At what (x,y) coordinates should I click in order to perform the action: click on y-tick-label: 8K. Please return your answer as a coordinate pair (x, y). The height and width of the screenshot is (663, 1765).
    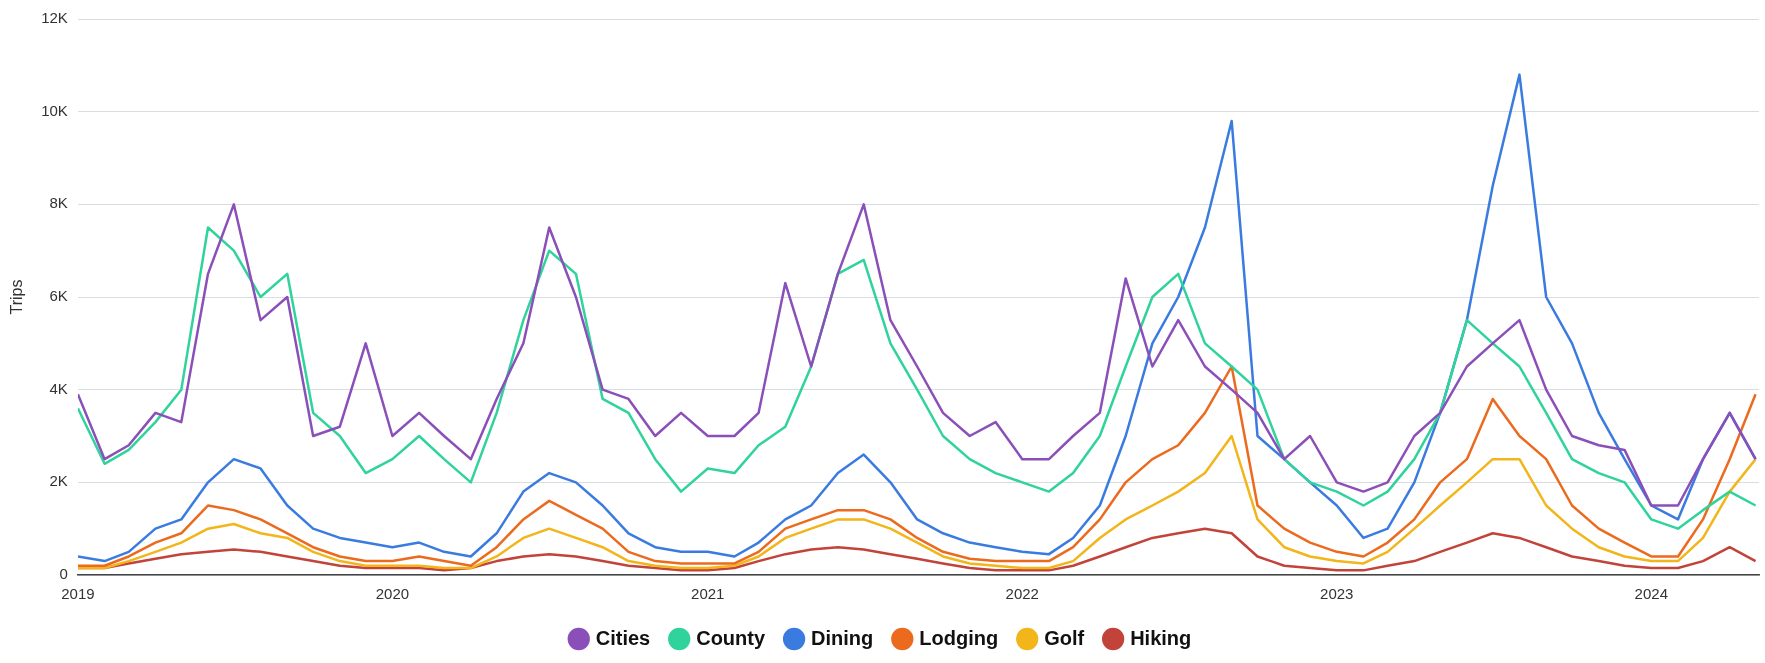
    Looking at the image, I should click on (58, 203).